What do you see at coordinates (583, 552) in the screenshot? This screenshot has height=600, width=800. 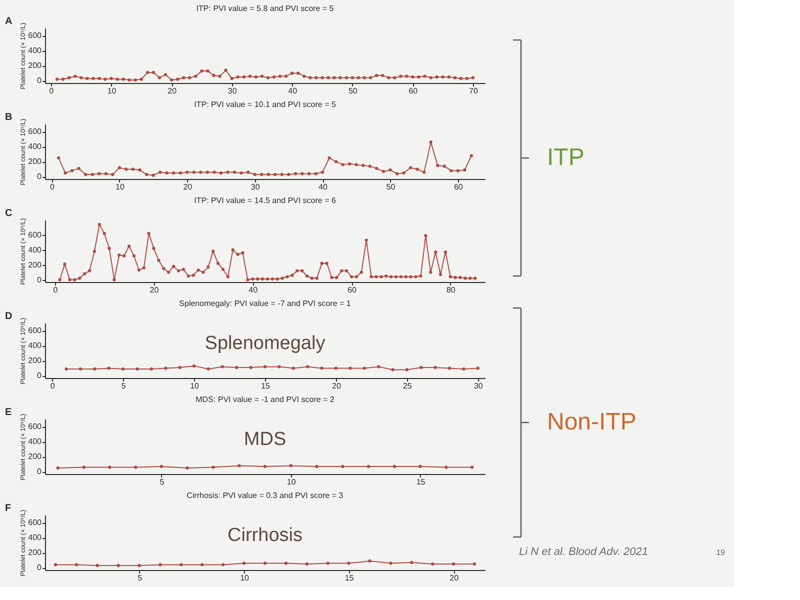 I see `text: Li N et al. Blood Adv. 2021` at bounding box center [583, 552].